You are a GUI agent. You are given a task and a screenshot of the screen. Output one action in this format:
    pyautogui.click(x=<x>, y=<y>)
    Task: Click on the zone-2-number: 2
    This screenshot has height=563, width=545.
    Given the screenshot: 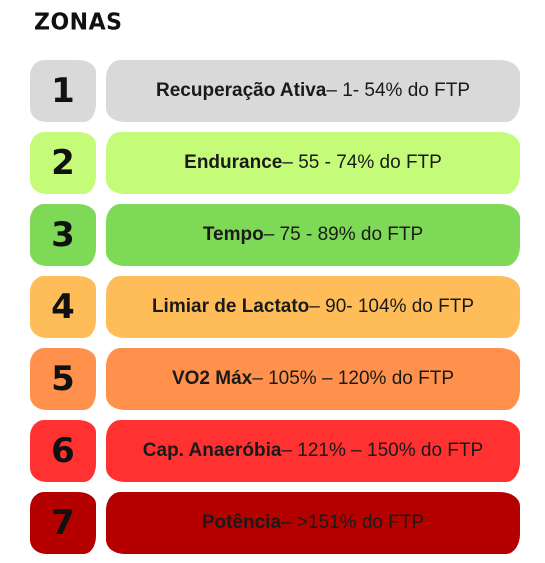 What is the action you would take?
    pyautogui.click(x=63, y=163)
    